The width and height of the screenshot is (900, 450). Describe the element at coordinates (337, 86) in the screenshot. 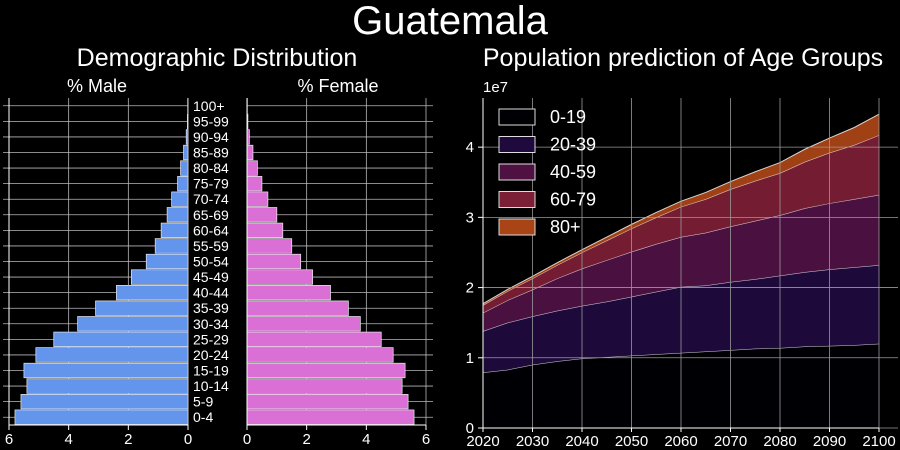

I see `female-axis-label: % Female` at that location.